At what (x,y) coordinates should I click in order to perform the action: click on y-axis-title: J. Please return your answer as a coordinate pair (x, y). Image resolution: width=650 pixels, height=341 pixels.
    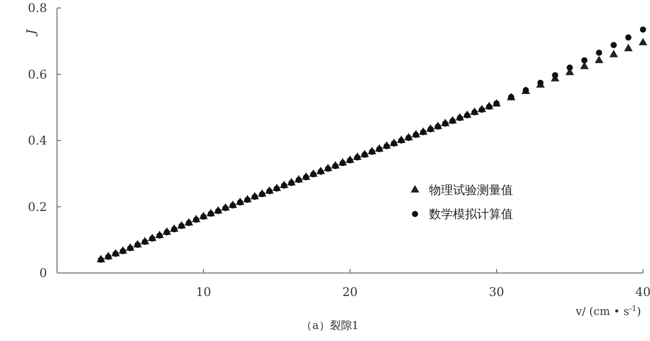
    Looking at the image, I should click on (31, 33).